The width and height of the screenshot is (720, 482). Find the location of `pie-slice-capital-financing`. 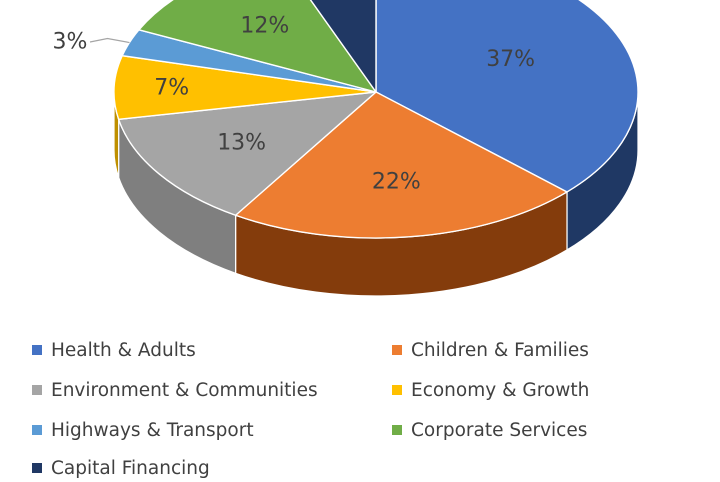

pie-slice-capital-financing is located at coordinates (343, 46).